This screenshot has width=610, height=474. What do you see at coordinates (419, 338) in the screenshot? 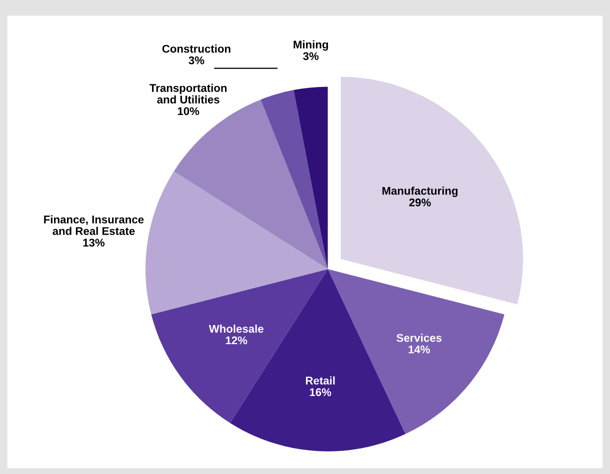
I see `slice-label: Services` at bounding box center [419, 338].